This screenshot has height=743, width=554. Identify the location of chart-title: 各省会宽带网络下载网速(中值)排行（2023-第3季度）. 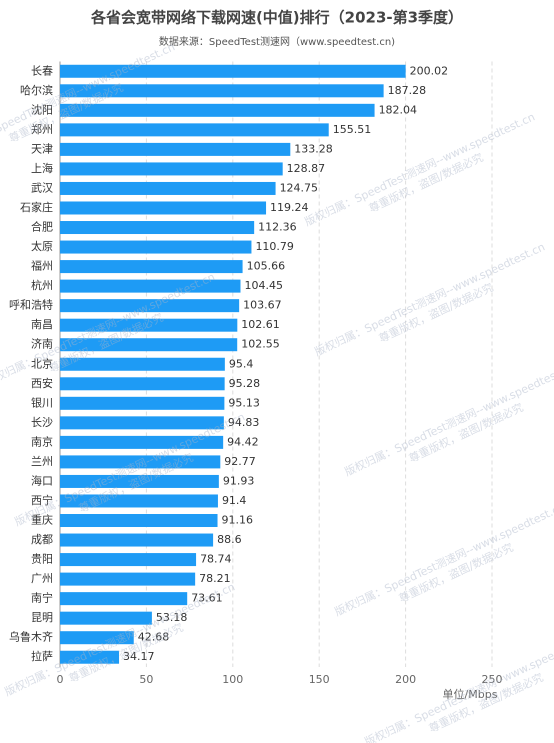
(276, 18).